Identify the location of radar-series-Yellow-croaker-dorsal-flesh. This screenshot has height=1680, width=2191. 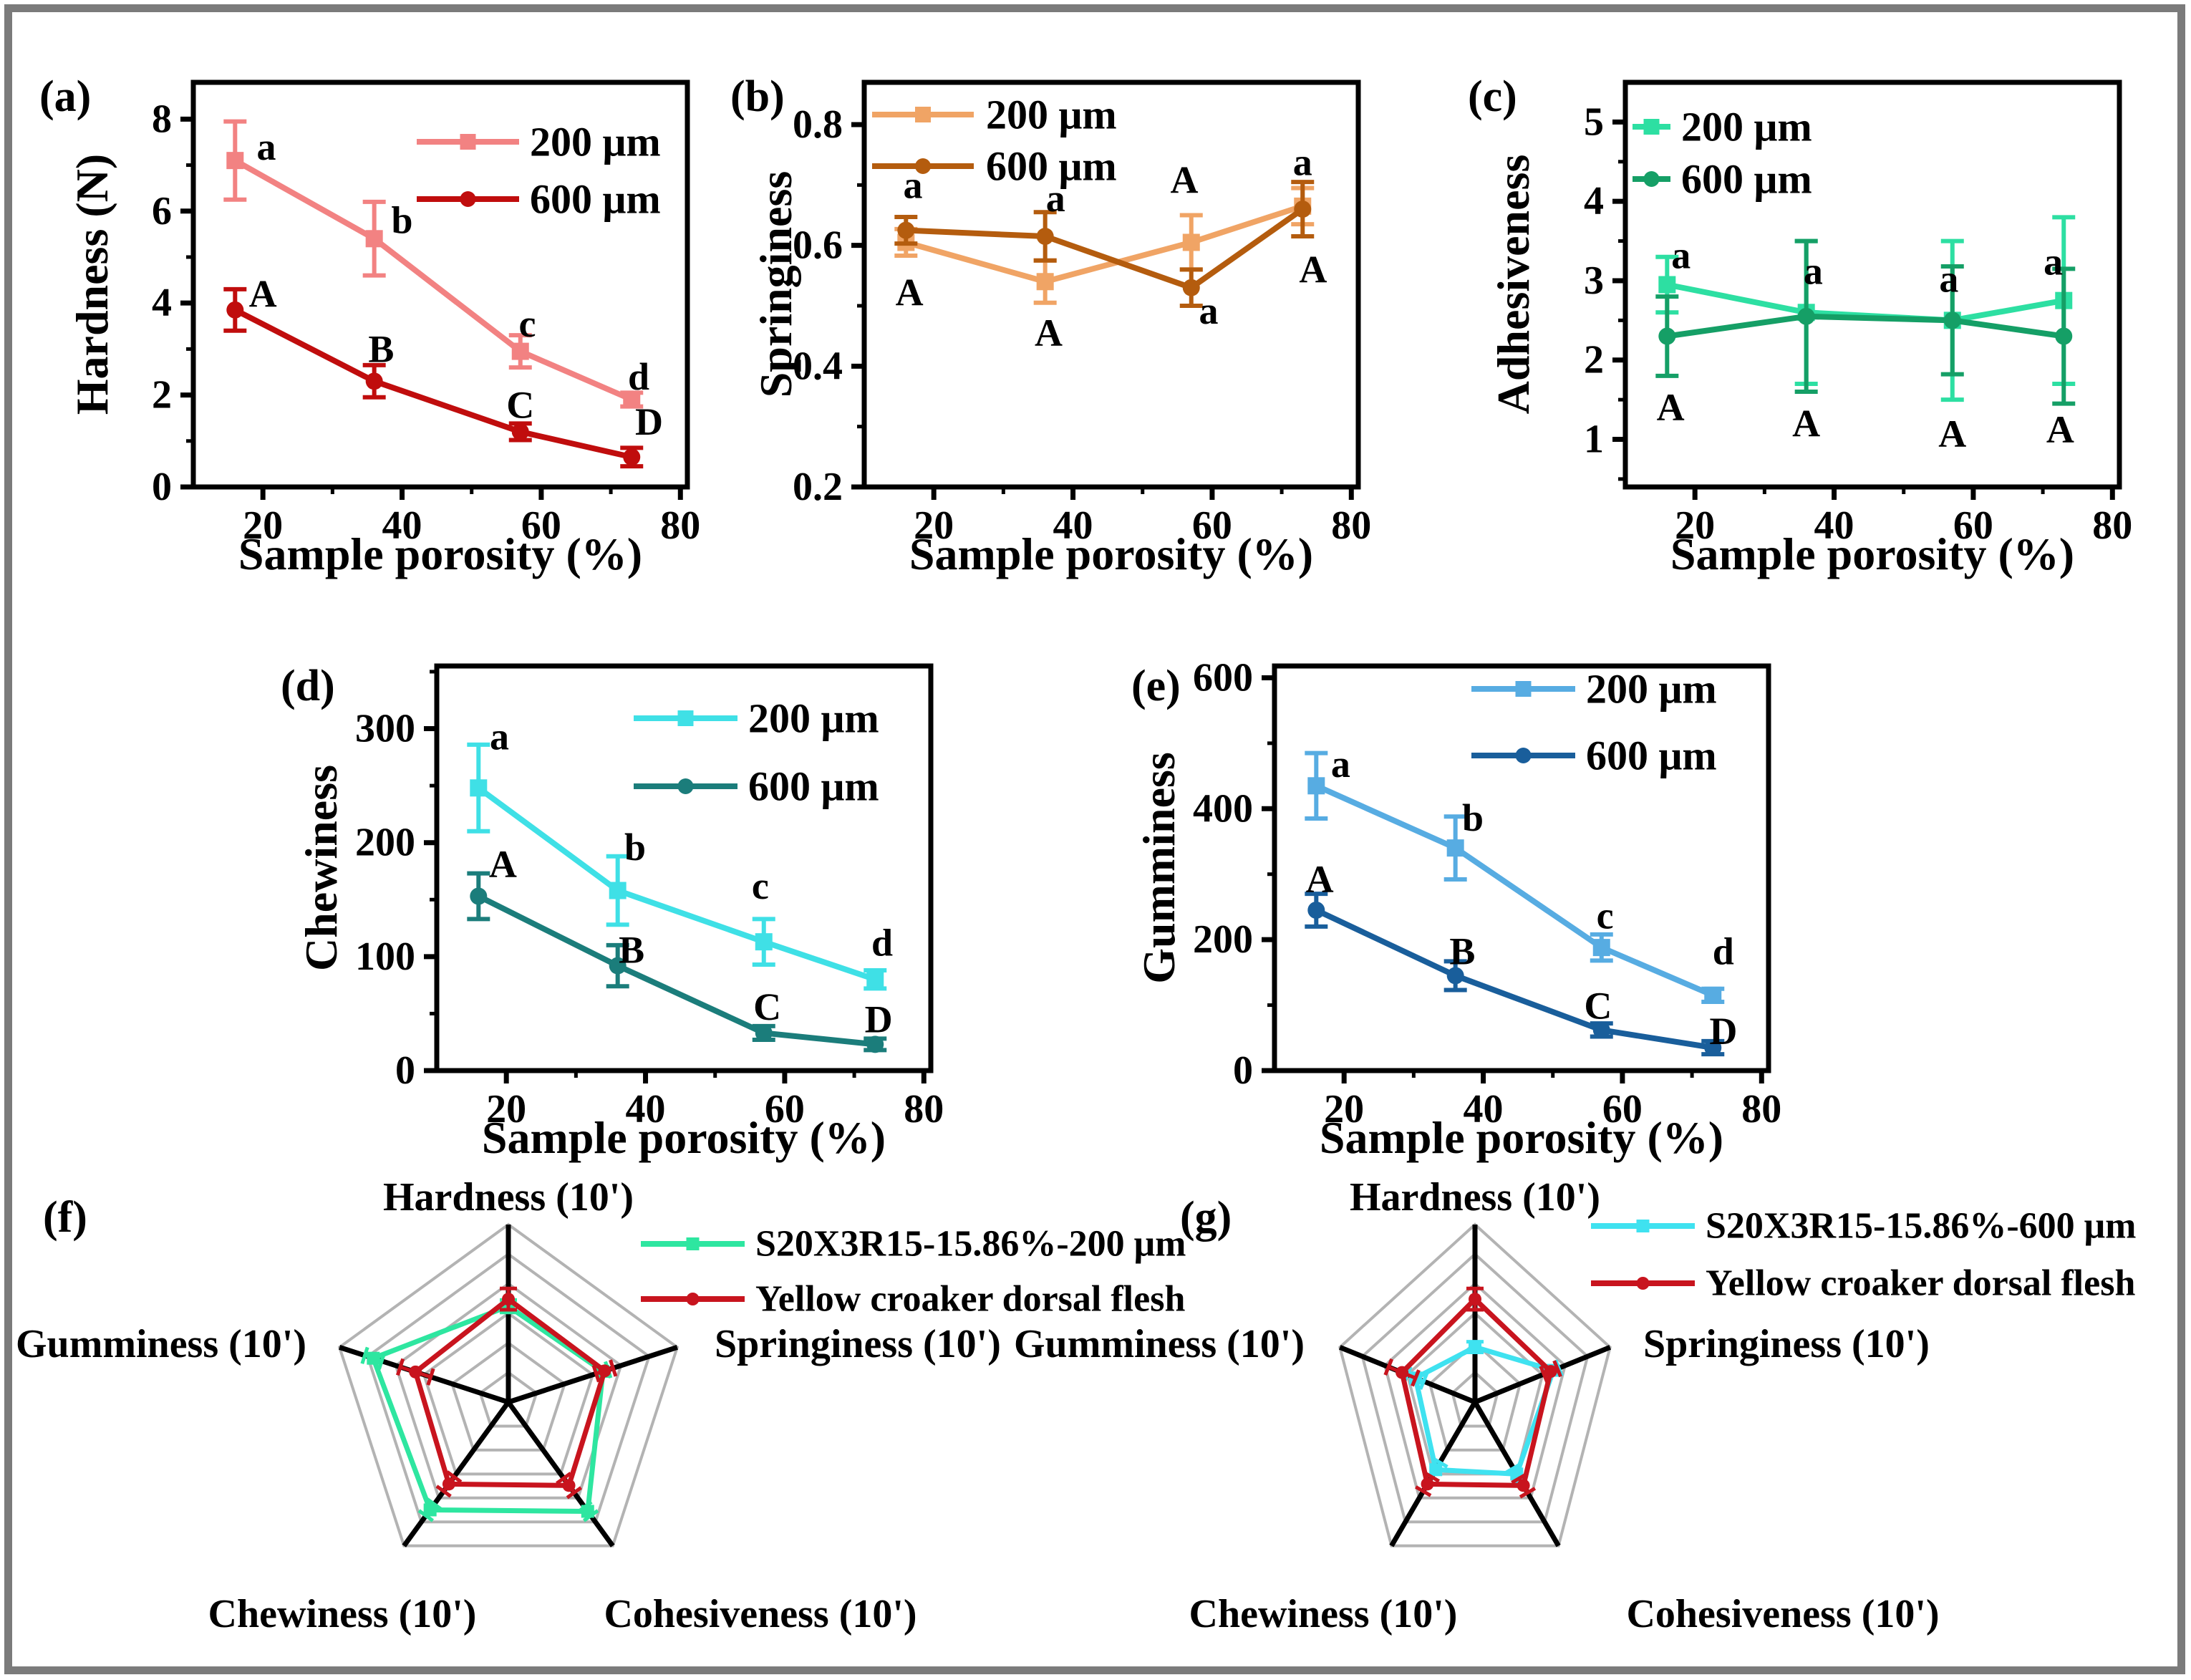
(507, 1393).